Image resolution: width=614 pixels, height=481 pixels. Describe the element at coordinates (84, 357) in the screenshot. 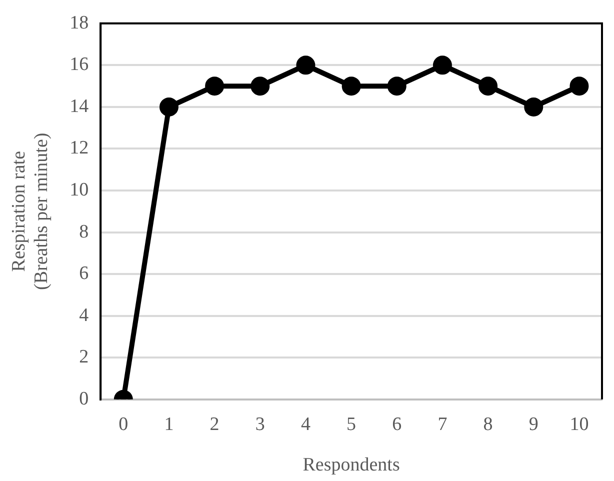

I see `y-tick-label: 2` at that location.